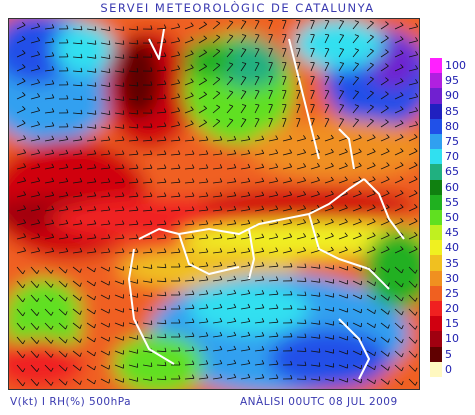 The width and height of the screenshot is (475, 415). I want to click on legend-row: 90, so click(452, 96).